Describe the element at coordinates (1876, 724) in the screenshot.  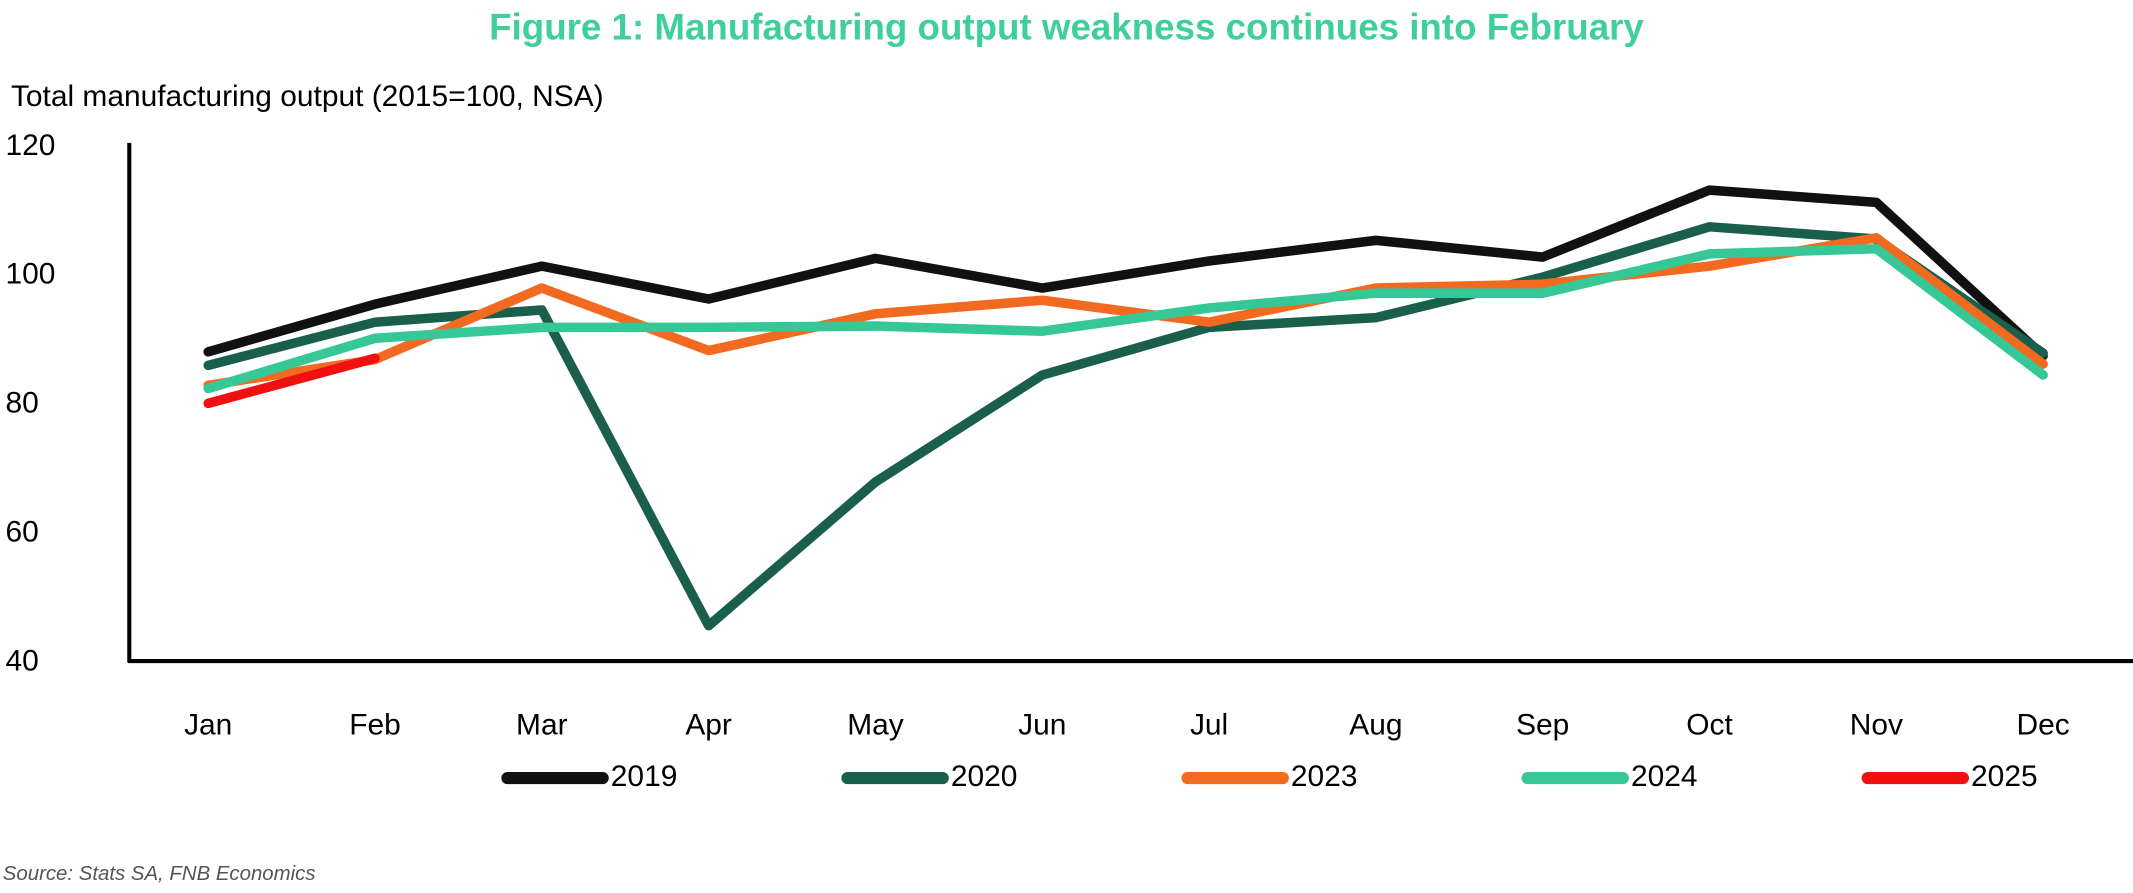
I see `x-tick-label: Nov` at that location.